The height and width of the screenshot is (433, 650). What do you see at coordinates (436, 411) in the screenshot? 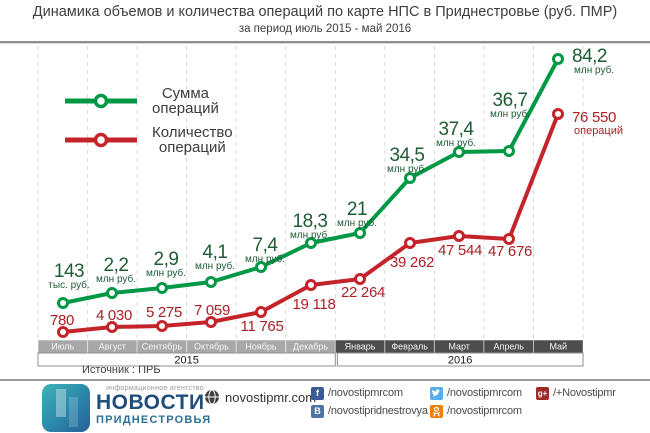
I see `odnoklassniki-icon` at bounding box center [436, 411].